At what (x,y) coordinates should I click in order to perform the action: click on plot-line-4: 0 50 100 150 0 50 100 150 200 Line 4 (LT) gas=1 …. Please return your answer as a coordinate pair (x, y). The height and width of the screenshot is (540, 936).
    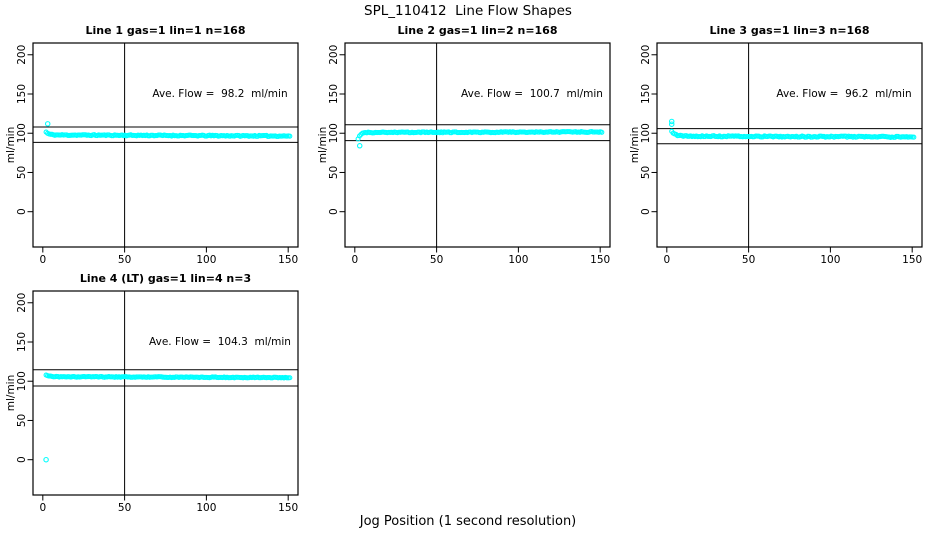
    Looking at the image, I should click on (152, 393).